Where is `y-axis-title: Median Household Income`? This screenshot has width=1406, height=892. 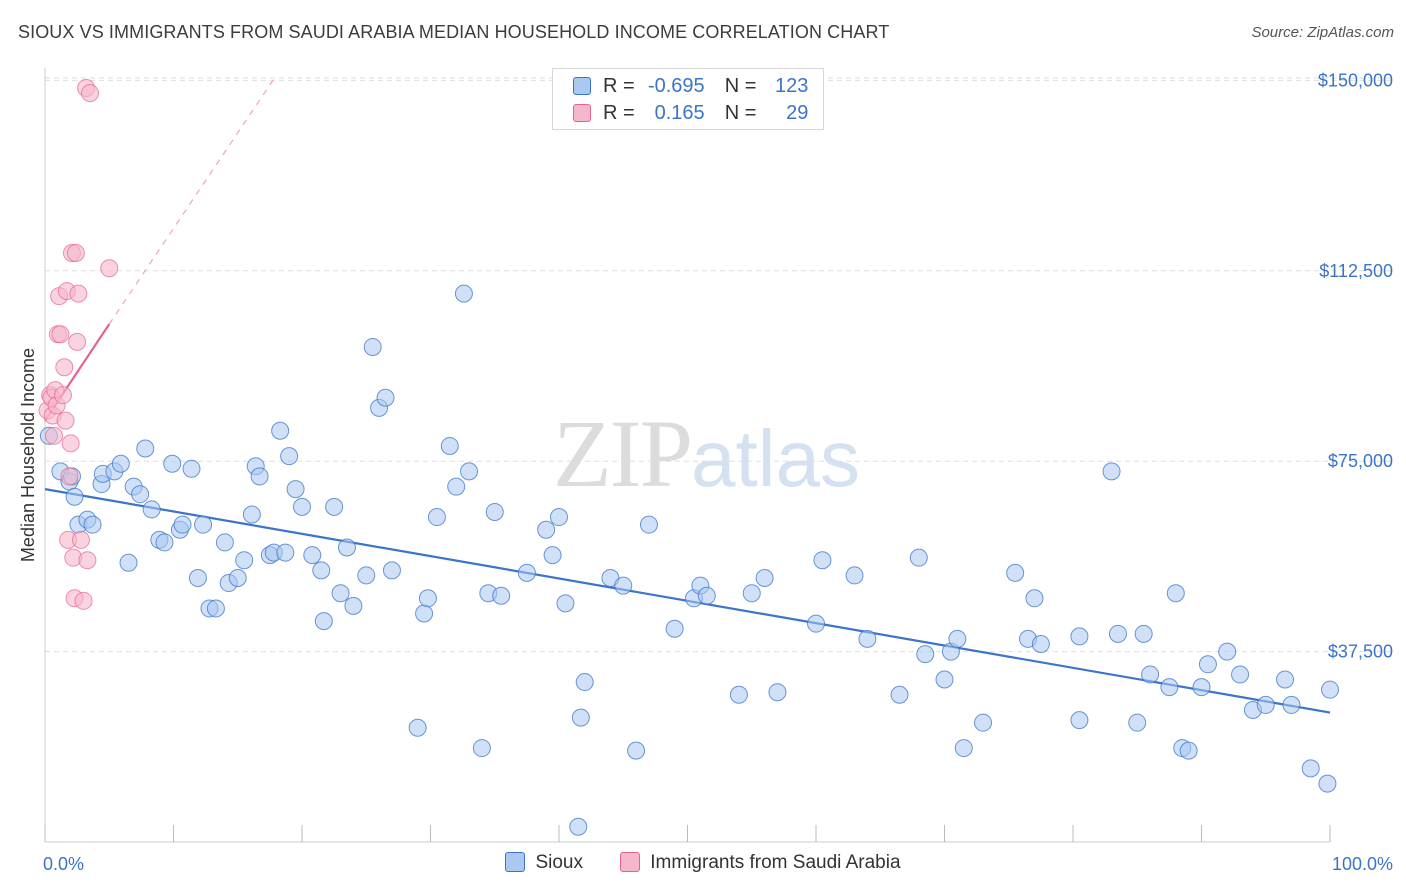
y-axis-title: Median Household Income is located at coordinates (28, 455).